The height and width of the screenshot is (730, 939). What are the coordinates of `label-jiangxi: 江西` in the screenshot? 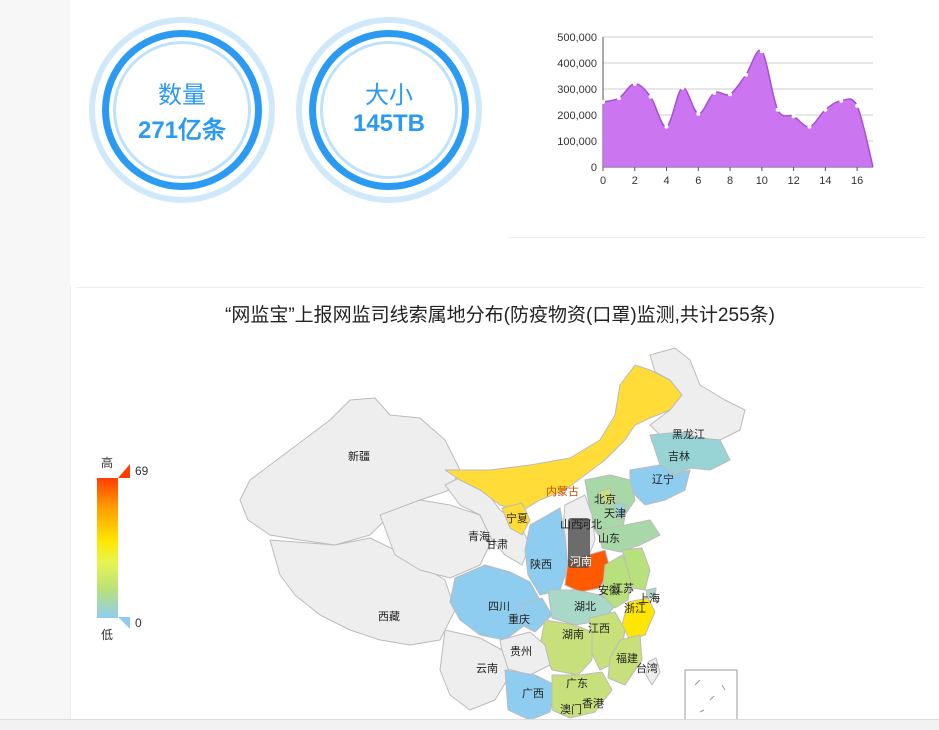 It's located at (599, 628).